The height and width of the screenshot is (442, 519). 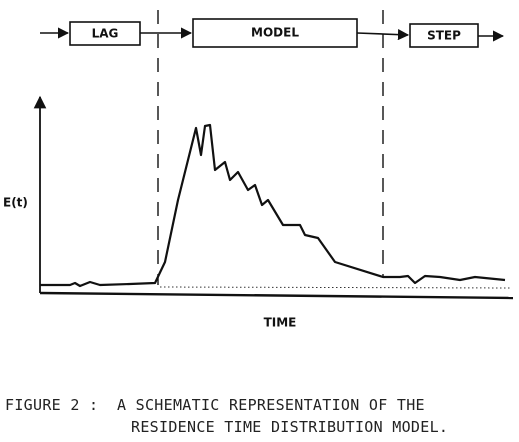 I want to click on y-axis-label: E(t), so click(x=15, y=203).